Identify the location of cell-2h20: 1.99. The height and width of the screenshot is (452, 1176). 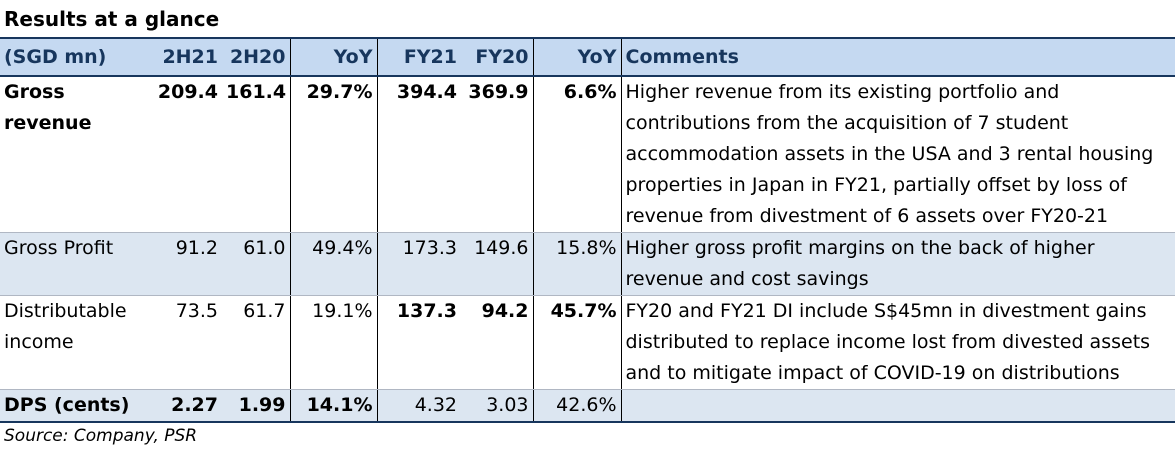
(256, 406).